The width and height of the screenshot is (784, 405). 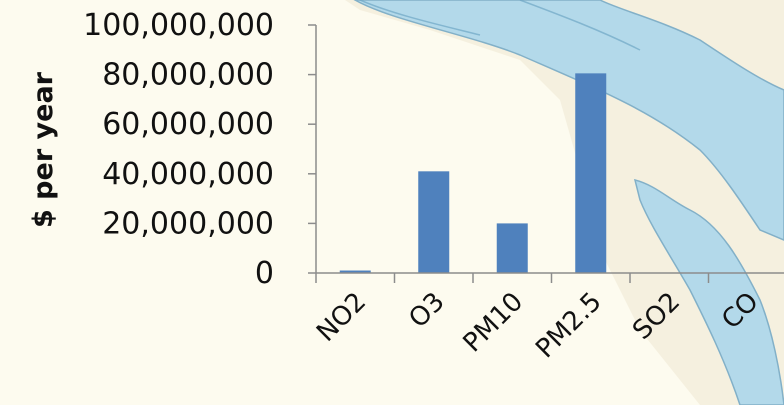 What do you see at coordinates (426, 310) in the screenshot?
I see `x-tick-label: O3` at bounding box center [426, 310].